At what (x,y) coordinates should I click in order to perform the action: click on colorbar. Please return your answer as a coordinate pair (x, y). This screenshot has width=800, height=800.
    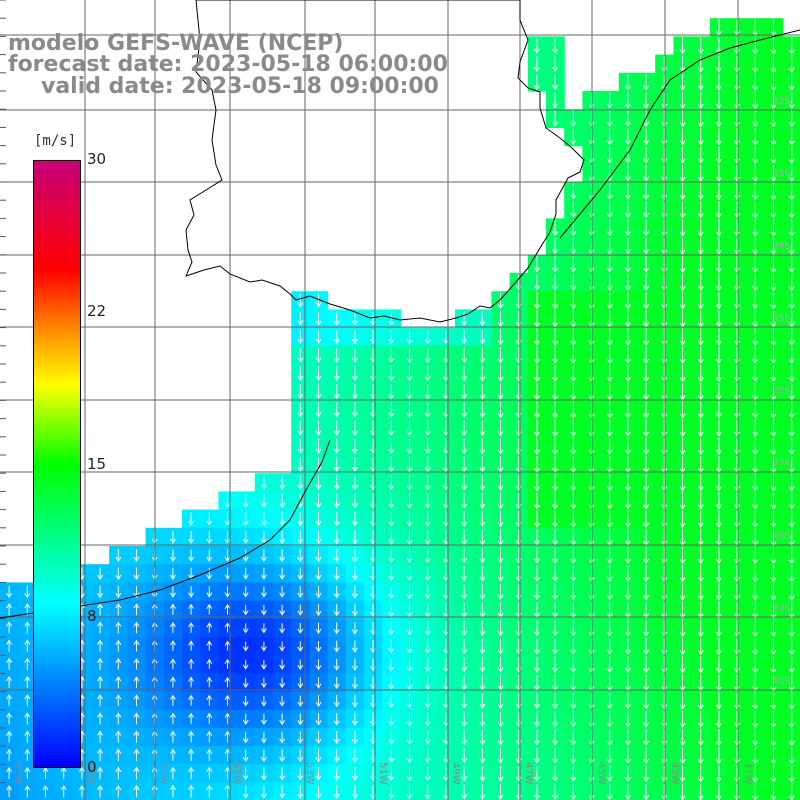
    Looking at the image, I should click on (57, 464).